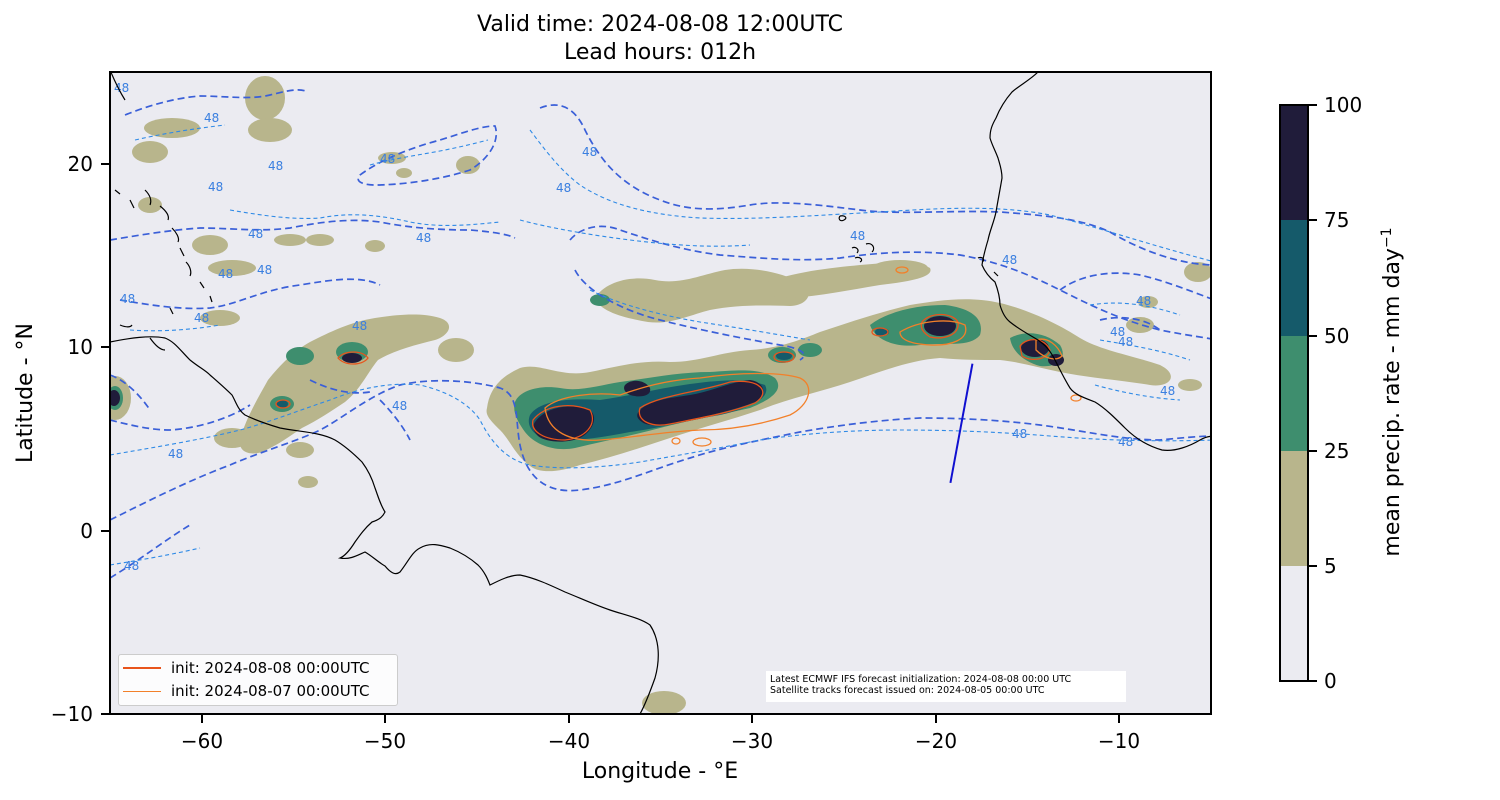  I want to click on title-lead-hours: Lead hours: 012h, so click(660, 52).